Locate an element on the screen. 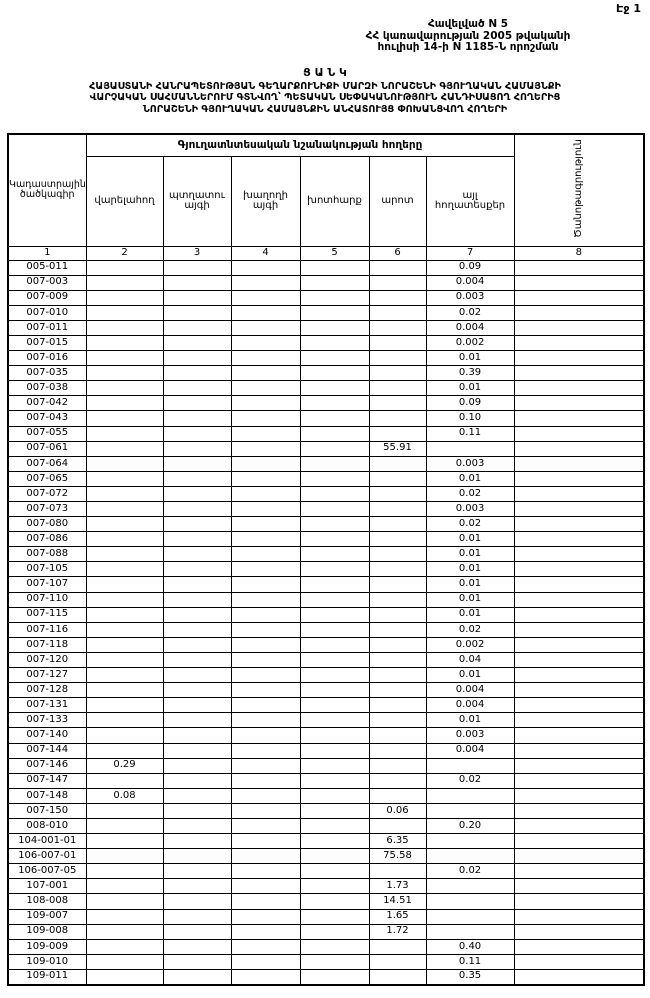  cadastral-code-cell: 007-120 is located at coordinates (47, 660).